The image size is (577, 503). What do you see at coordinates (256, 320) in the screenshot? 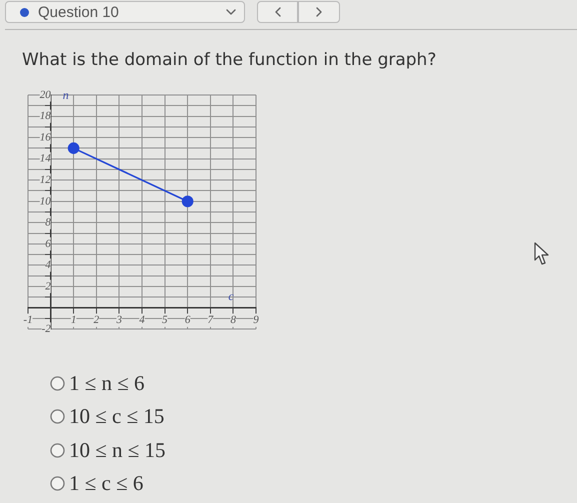
I see `x-tick-label: 9` at bounding box center [256, 320].